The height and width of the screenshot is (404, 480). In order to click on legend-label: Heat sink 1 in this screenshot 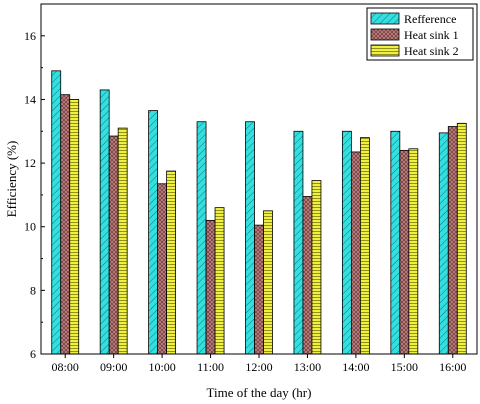, I will do `click(431, 35)`.